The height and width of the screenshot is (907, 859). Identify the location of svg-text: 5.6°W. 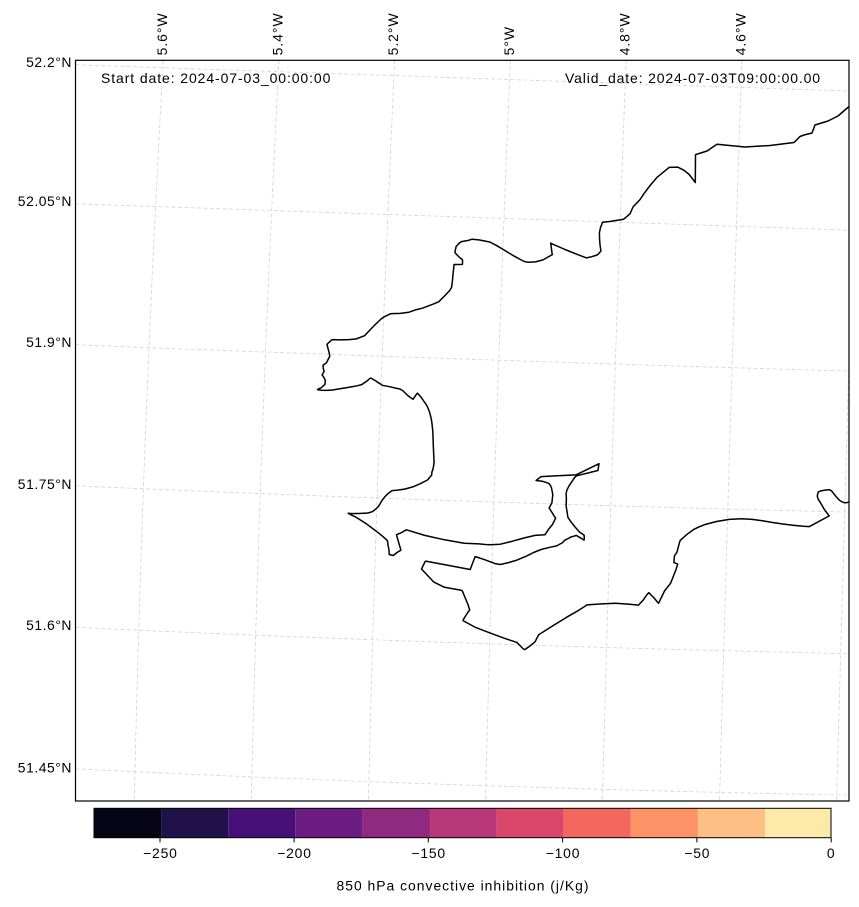
(162, 33).